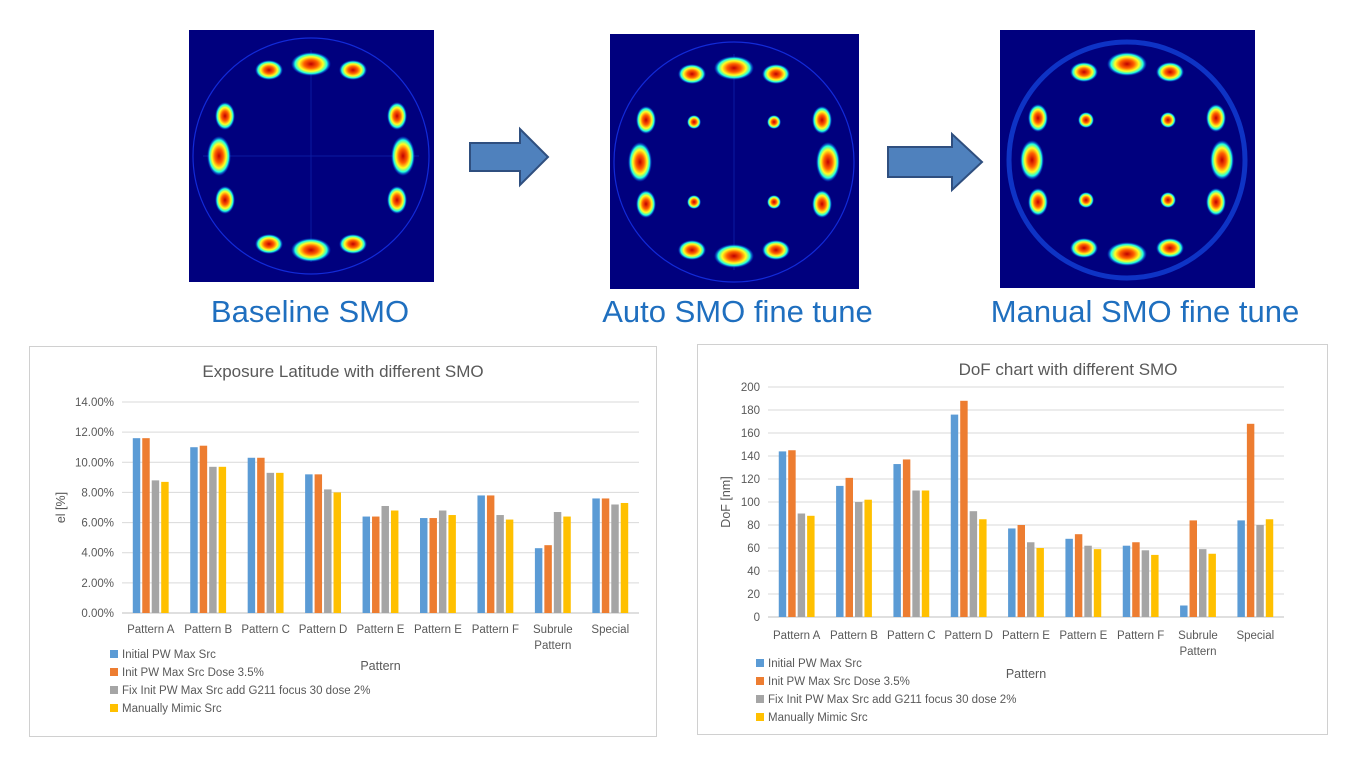  What do you see at coordinates (726, 501) in the screenshot?
I see `y-axis-label: DoF [nm]` at bounding box center [726, 501].